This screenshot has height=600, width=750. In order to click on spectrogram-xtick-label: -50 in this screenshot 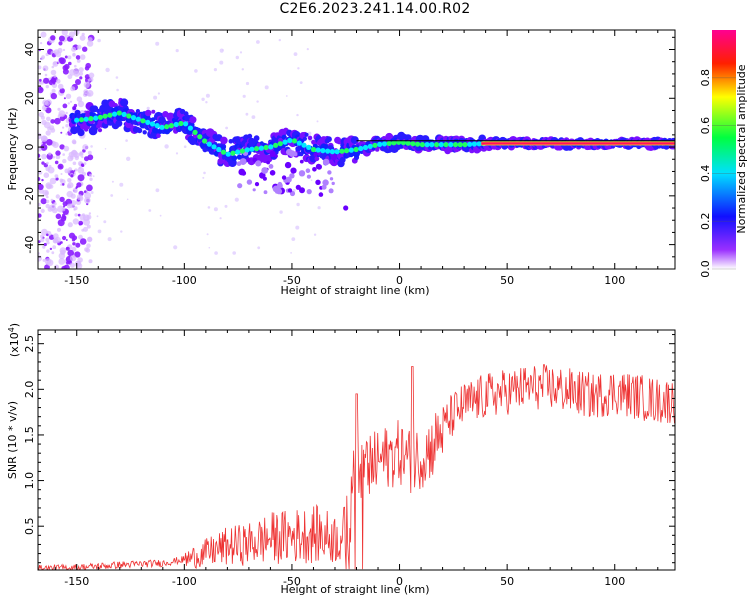, I will do `click(292, 280)`.